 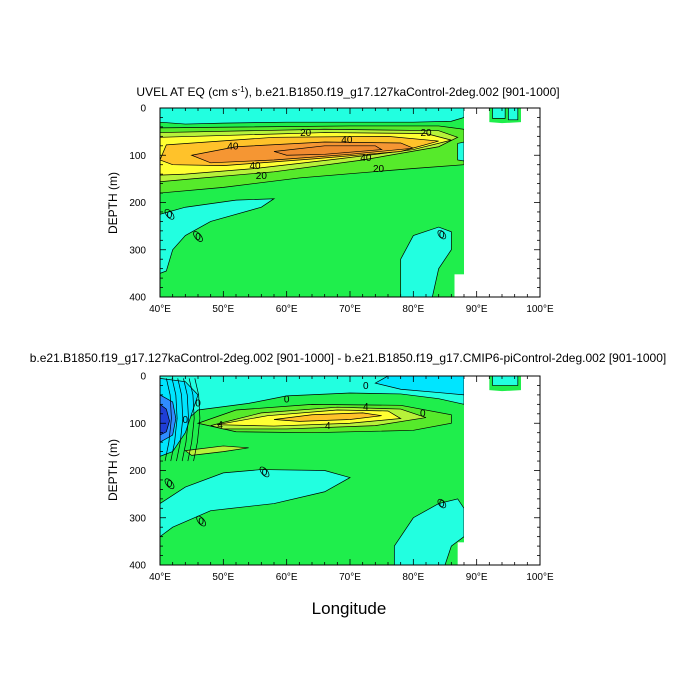 I want to click on p1-region-deep-negative-west, so click(x=217, y=247).